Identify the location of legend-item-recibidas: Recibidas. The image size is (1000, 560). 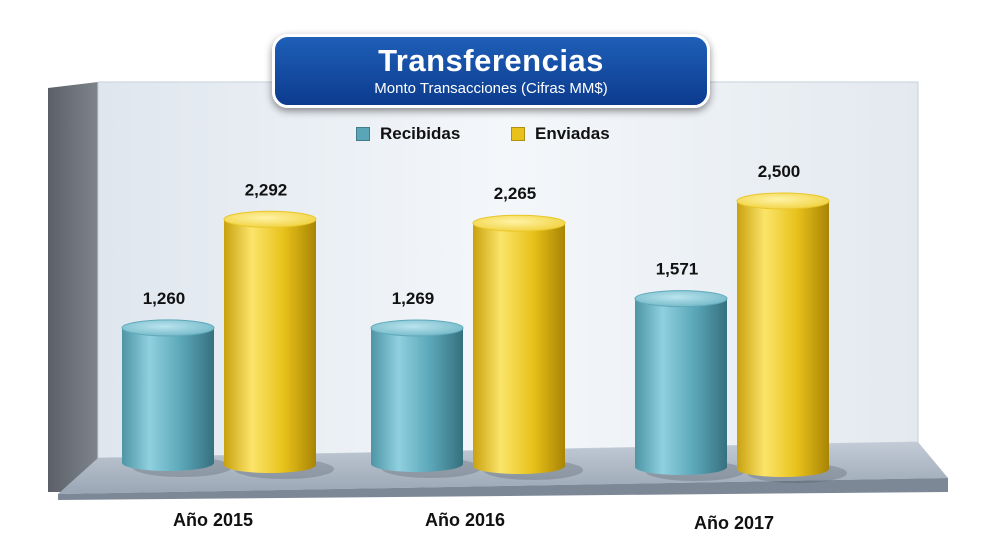
(408, 134).